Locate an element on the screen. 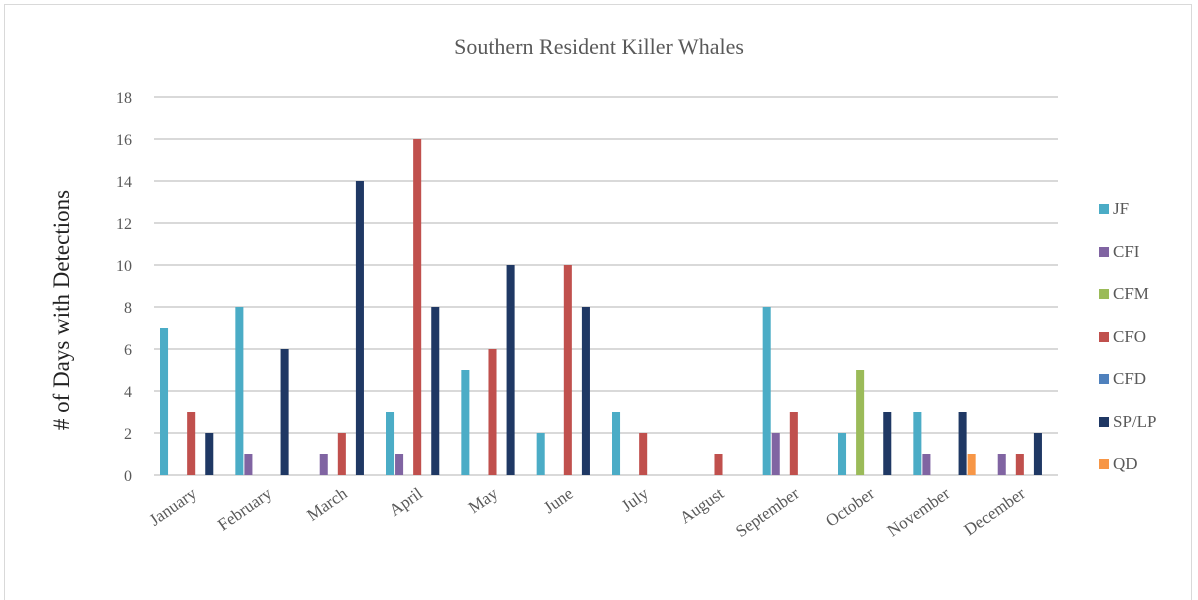 This screenshot has width=1198, height=600. legend-label: SP/LP is located at coordinates (1135, 421).